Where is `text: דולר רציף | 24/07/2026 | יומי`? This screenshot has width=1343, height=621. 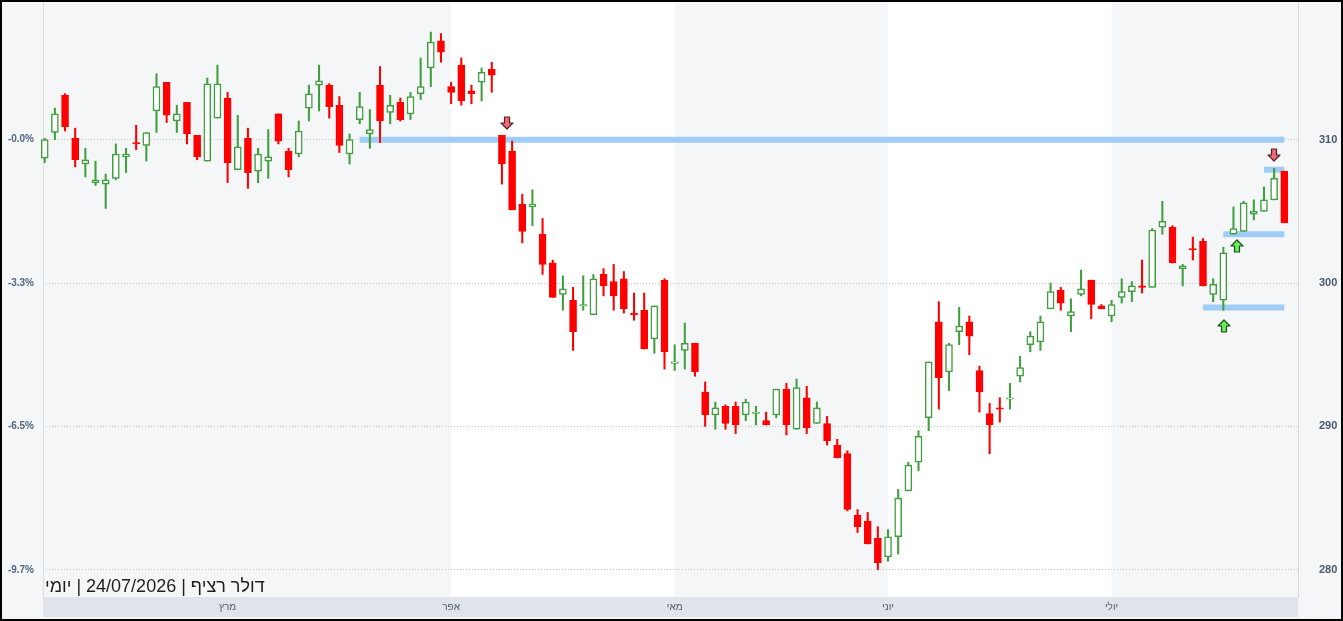 text: דולר רציף | 24/07/2026 | יומי is located at coordinates (155, 586).